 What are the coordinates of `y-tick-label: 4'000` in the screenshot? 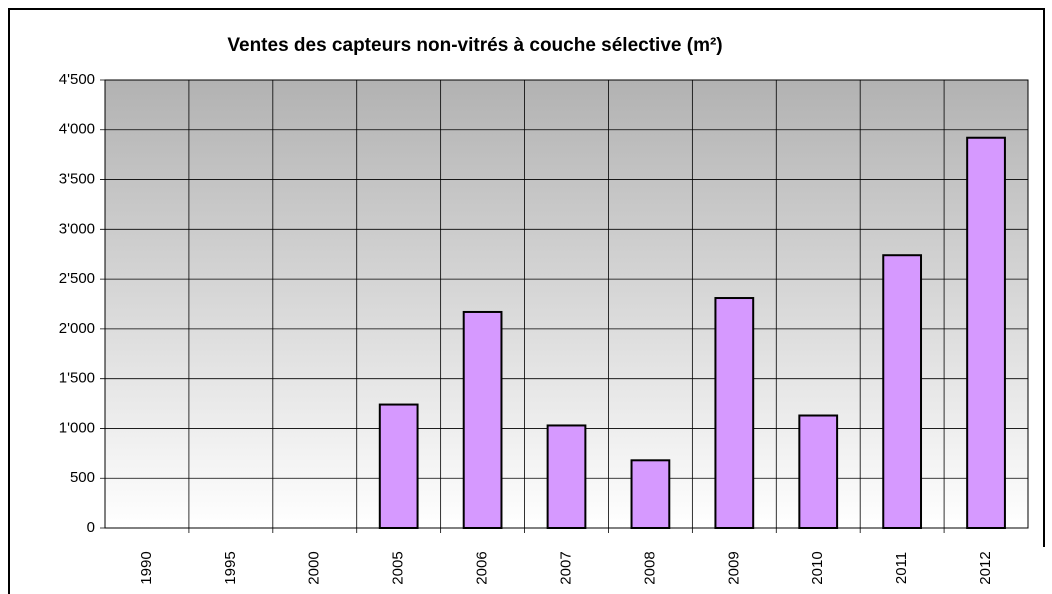 It's located at (77, 129).